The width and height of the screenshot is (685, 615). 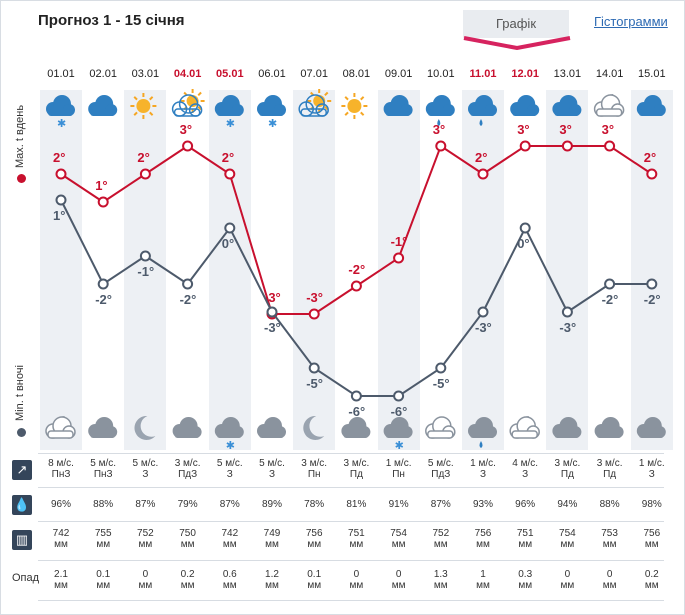 What do you see at coordinates (398, 474) in the screenshot?
I see `wind-value-line: Пн` at bounding box center [398, 474].